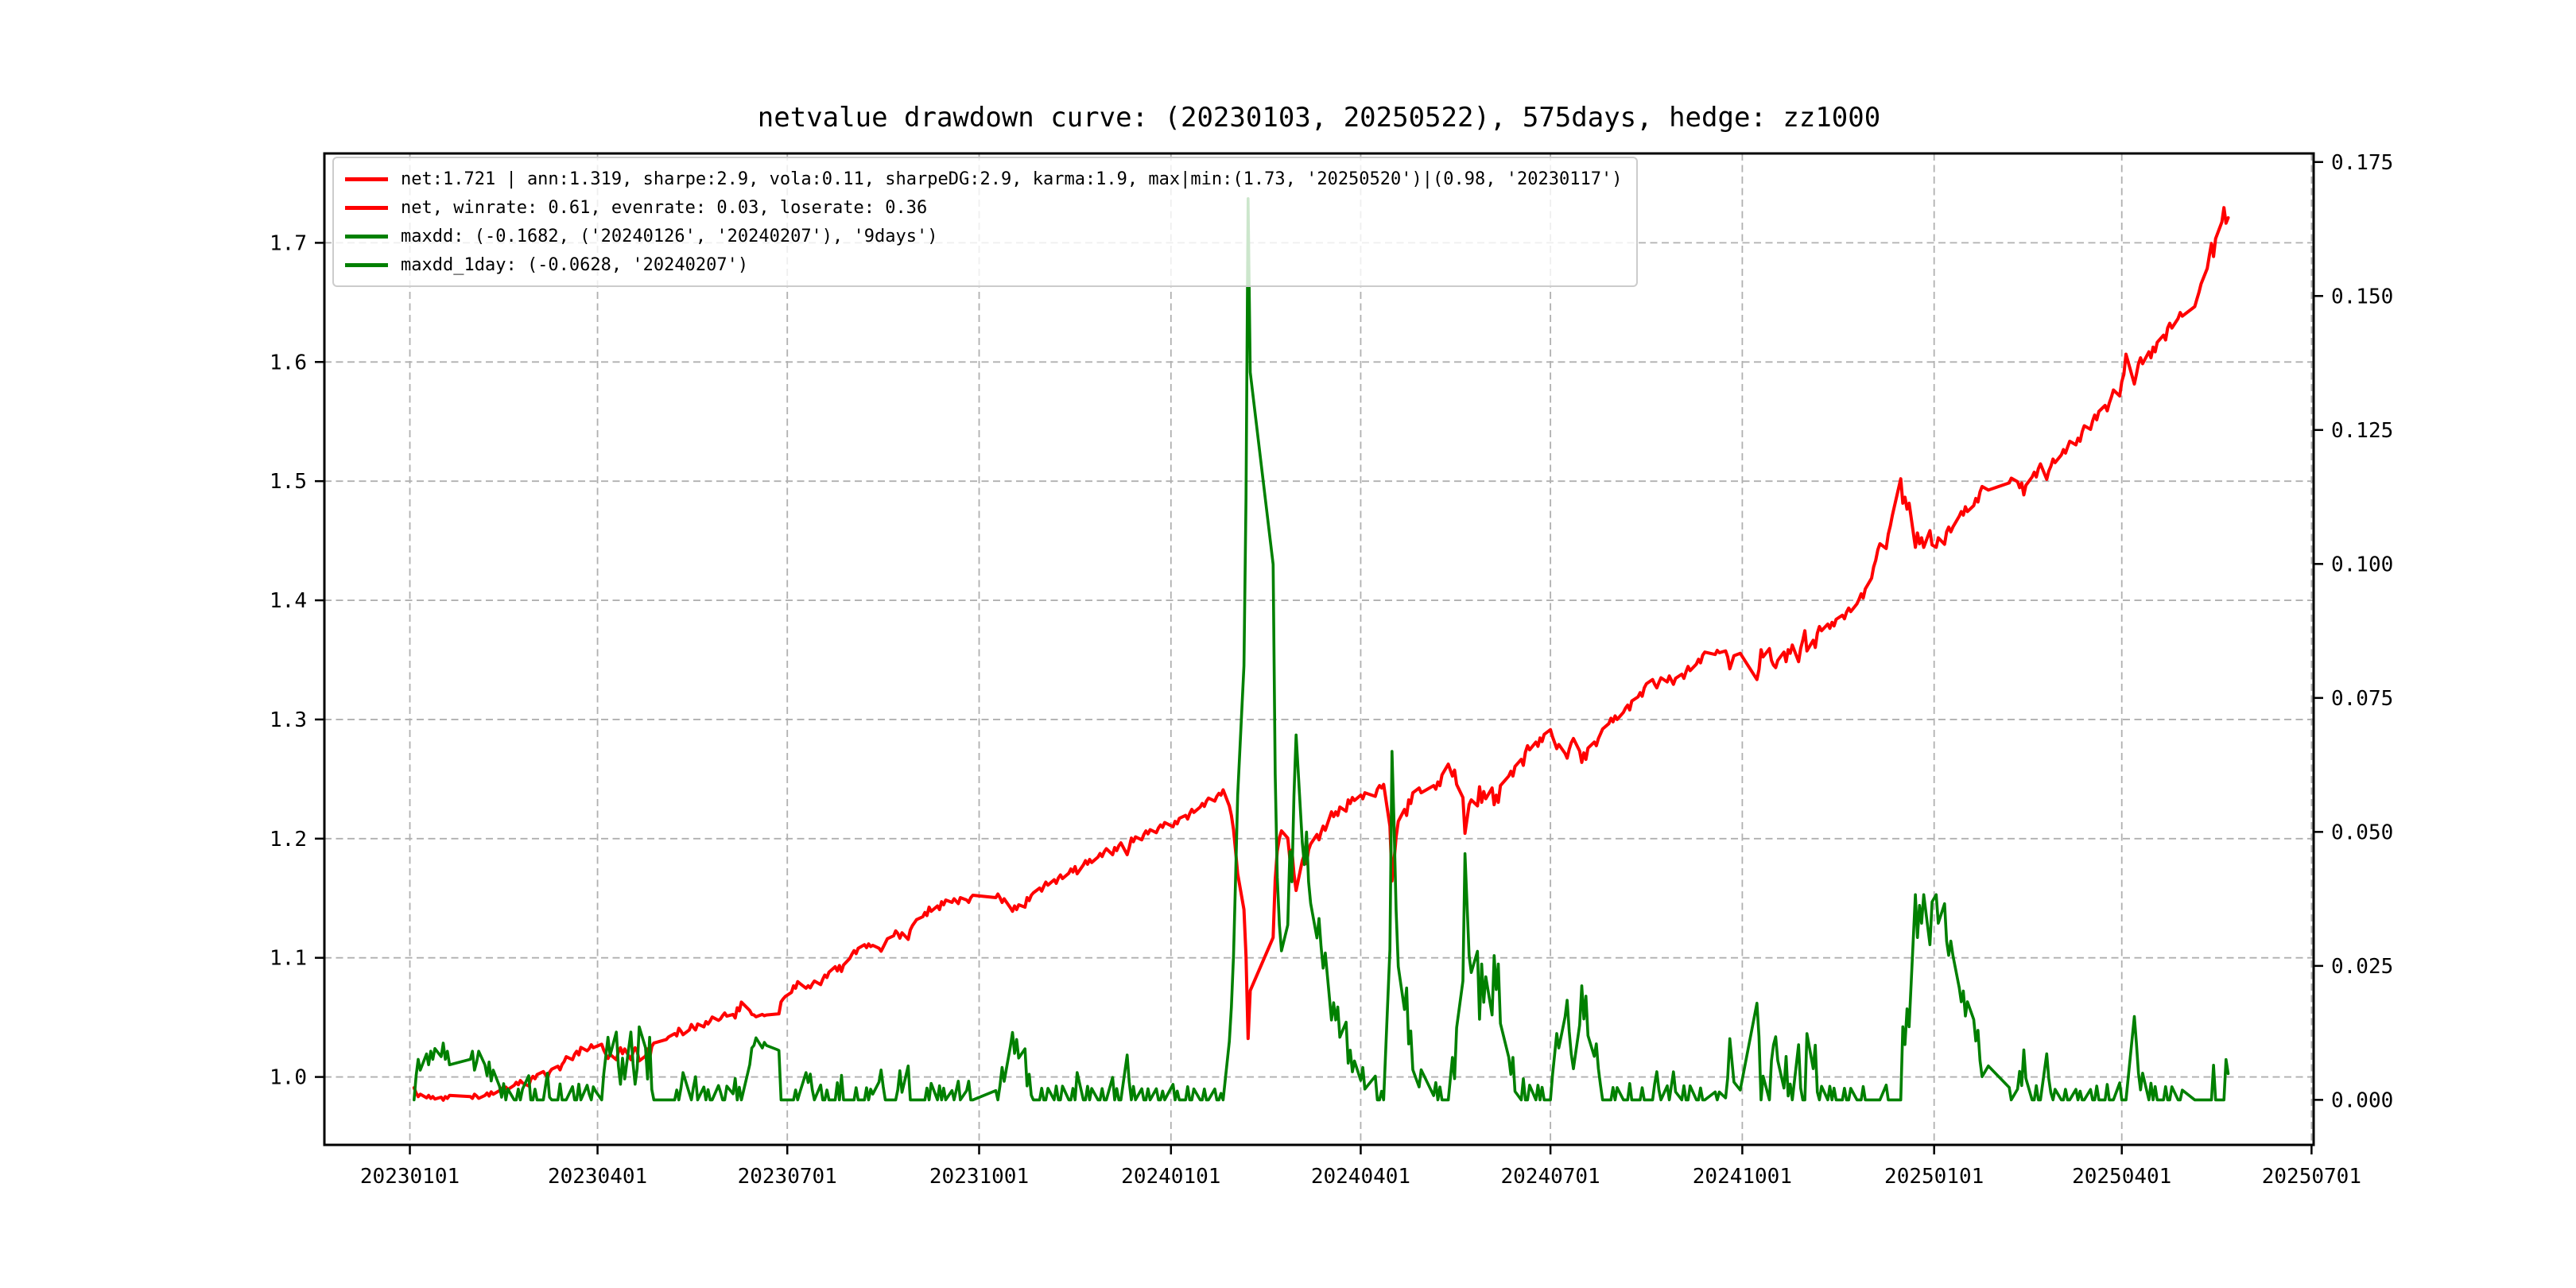 The width and height of the screenshot is (2576, 1288). What do you see at coordinates (788, 1177) in the screenshot?
I see `x-tick-label: 20230701` at bounding box center [788, 1177].